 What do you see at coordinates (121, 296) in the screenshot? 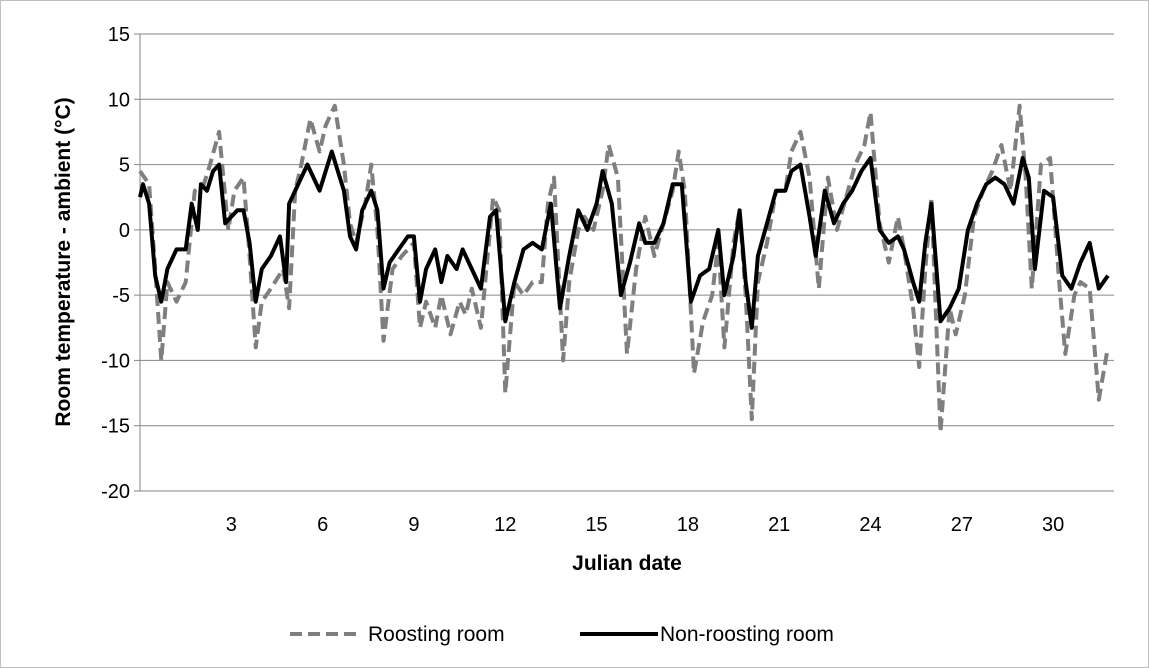
I see `y-tick-label: -5` at bounding box center [121, 296].